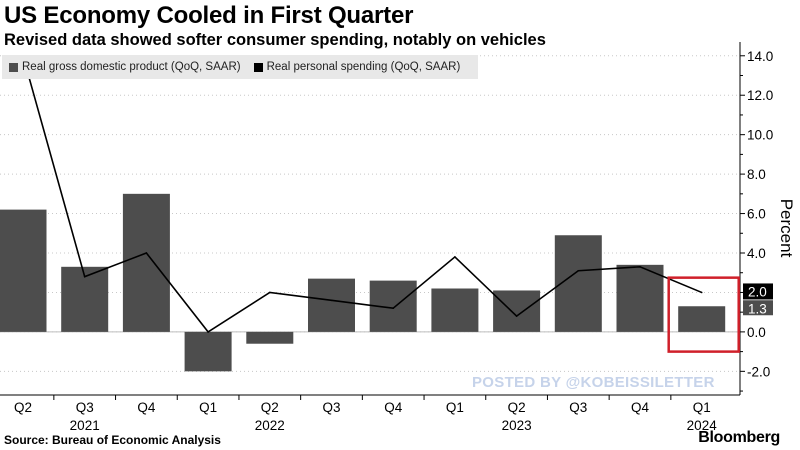 The image size is (800, 450). What do you see at coordinates (370, 413) in the screenshot?
I see `x-axis: Q2 Q3 Q4 Q1 Q2 Q3 Q4 Q1 Q2 Q3 Q4 Q1 2021 2022 2023 2024` at bounding box center [370, 413].